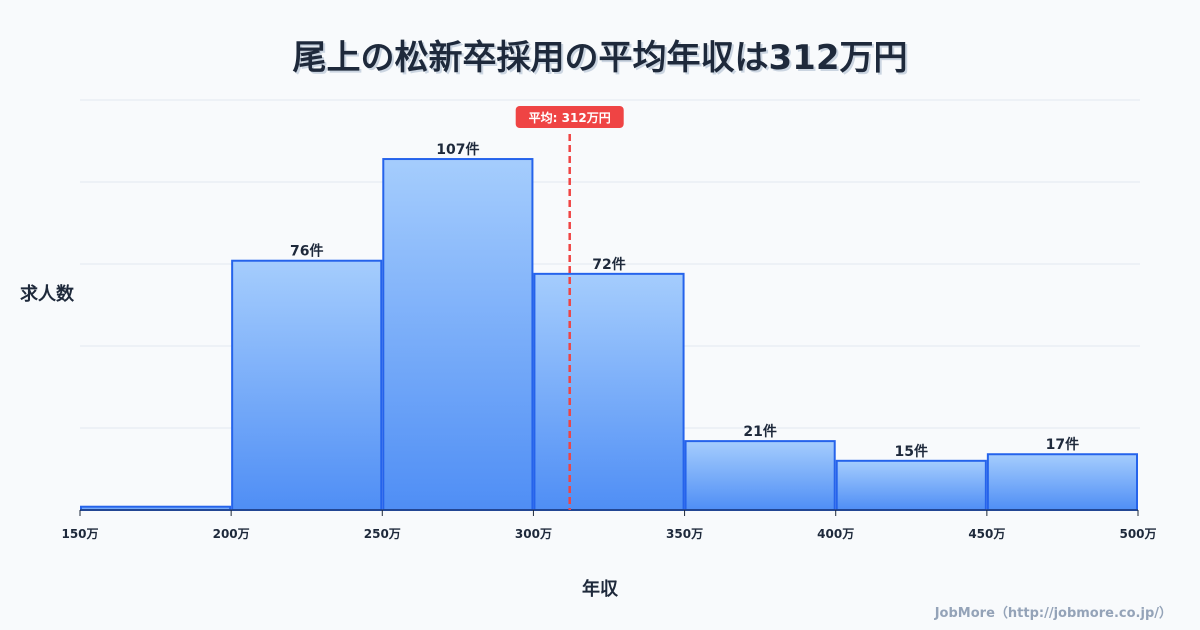  Describe the element at coordinates (608, 264) in the screenshot. I see `bar-value-label: 72件` at that location.